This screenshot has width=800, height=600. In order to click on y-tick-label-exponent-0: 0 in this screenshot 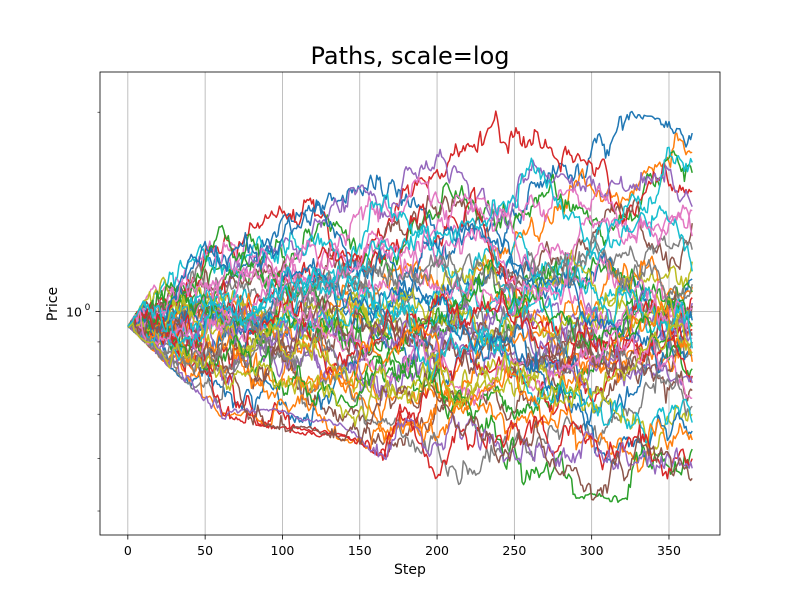, I will do `click(88, 308)`.